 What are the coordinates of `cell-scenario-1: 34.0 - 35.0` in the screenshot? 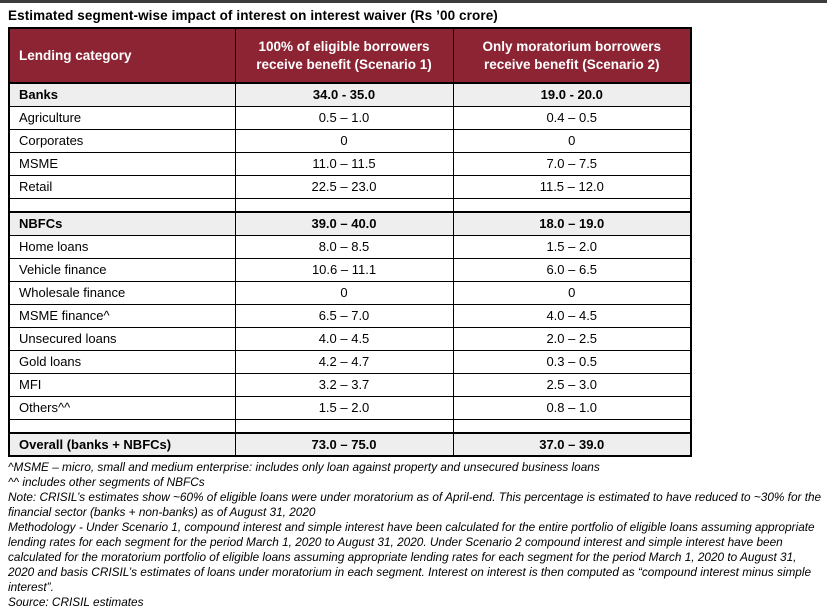 It's located at (344, 94).